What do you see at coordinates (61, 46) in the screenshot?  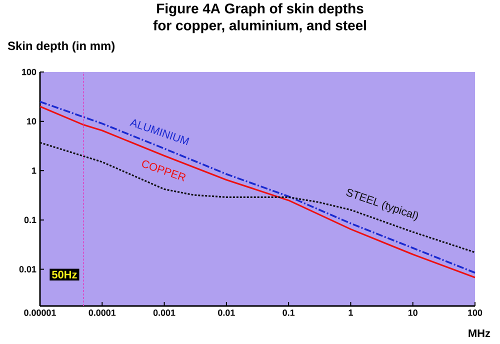 I see `y-axis-title: Skin depth (in mm)` at bounding box center [61, 46].